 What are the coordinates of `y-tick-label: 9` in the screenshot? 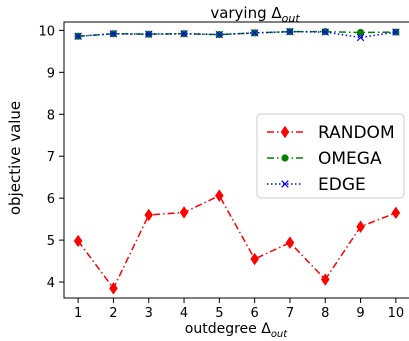 It's located at (51, 73).